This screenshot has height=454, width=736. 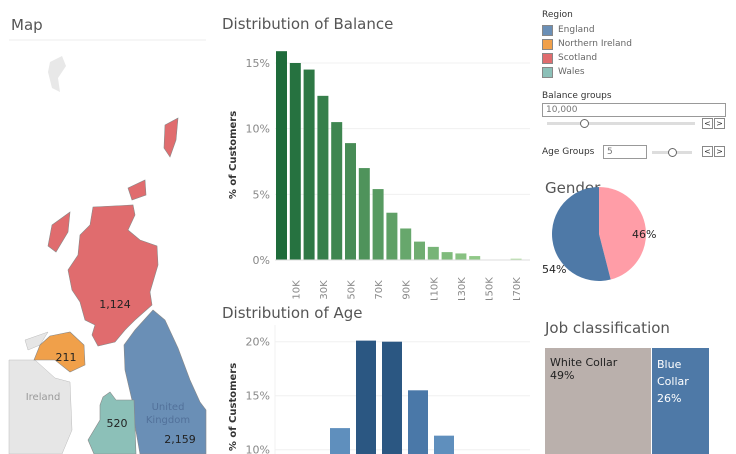 I want to click on region-legend-title: Region, so click(x=557, y=15).